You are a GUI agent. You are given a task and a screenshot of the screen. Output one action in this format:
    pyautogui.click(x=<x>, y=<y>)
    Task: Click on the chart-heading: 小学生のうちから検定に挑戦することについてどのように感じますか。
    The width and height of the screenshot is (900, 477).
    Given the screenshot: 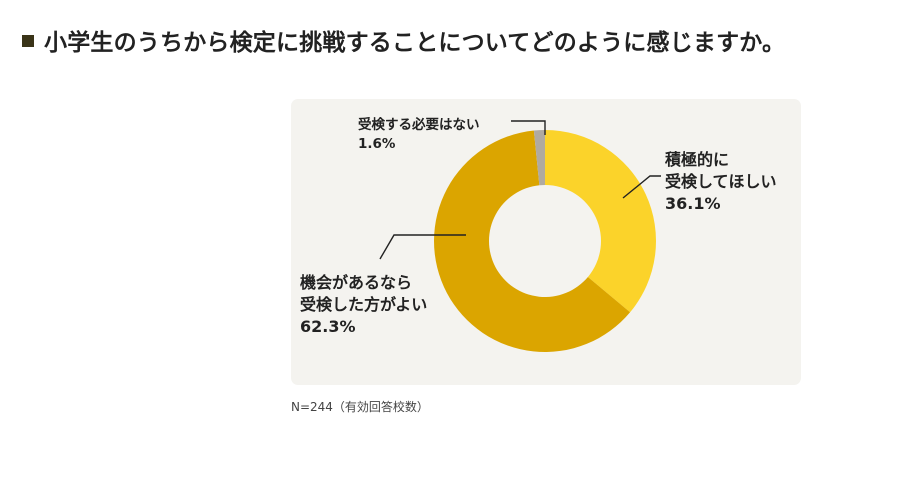 What is the action you would take?
    pyautogui.click(x=403, y=40)
    